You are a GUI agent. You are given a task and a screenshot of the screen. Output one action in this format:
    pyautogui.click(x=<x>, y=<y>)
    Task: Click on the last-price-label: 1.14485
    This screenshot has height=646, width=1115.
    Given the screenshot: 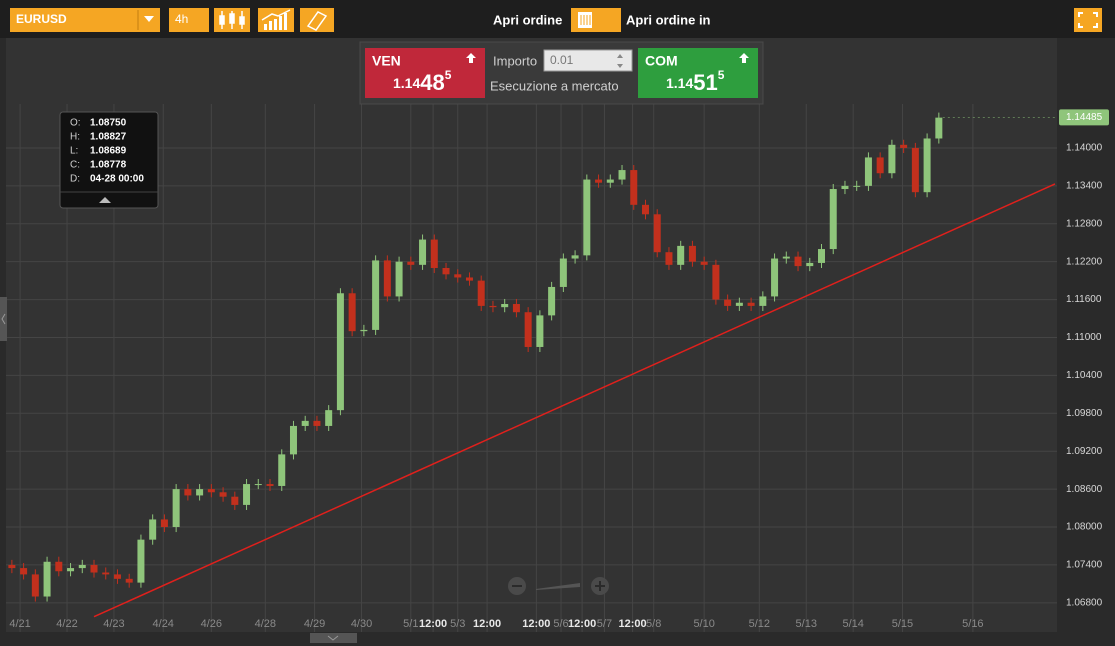 What is the action you would take?
    pyautogui.click(x=1084, y=117)
    